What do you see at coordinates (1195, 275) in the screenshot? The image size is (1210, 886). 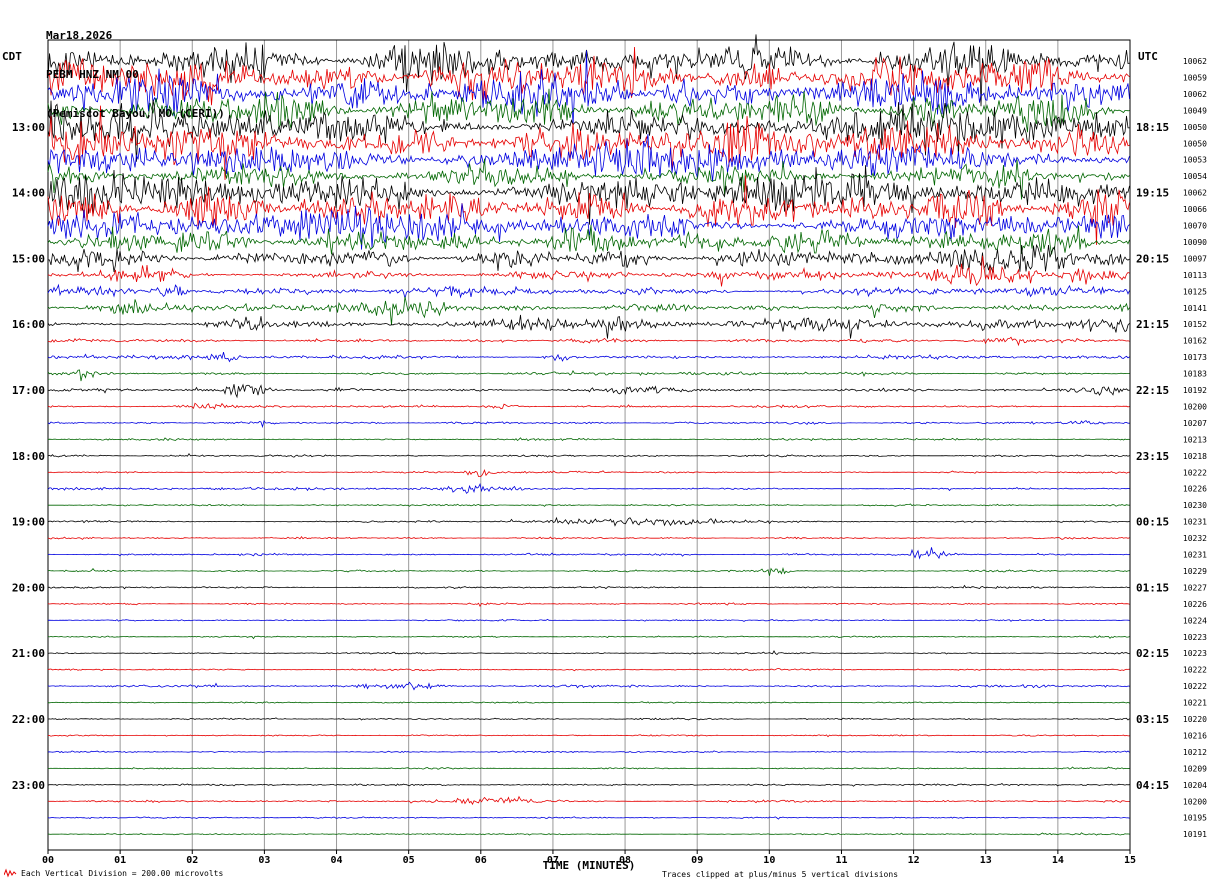 I see `trace-count-label: 10113` at bounding box center [1195, 275].